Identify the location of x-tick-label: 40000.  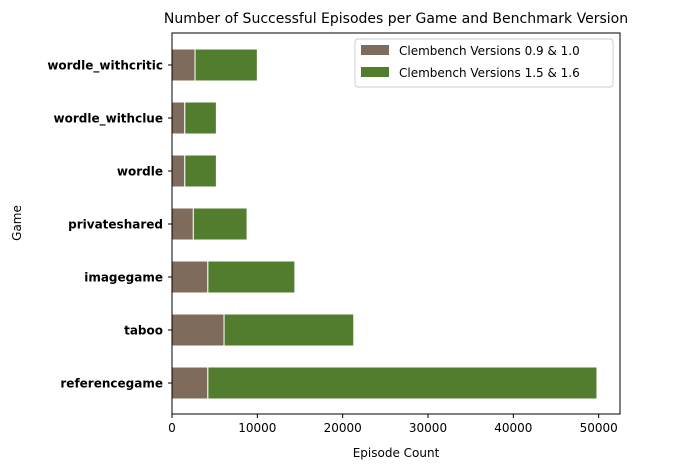
(513, 428).